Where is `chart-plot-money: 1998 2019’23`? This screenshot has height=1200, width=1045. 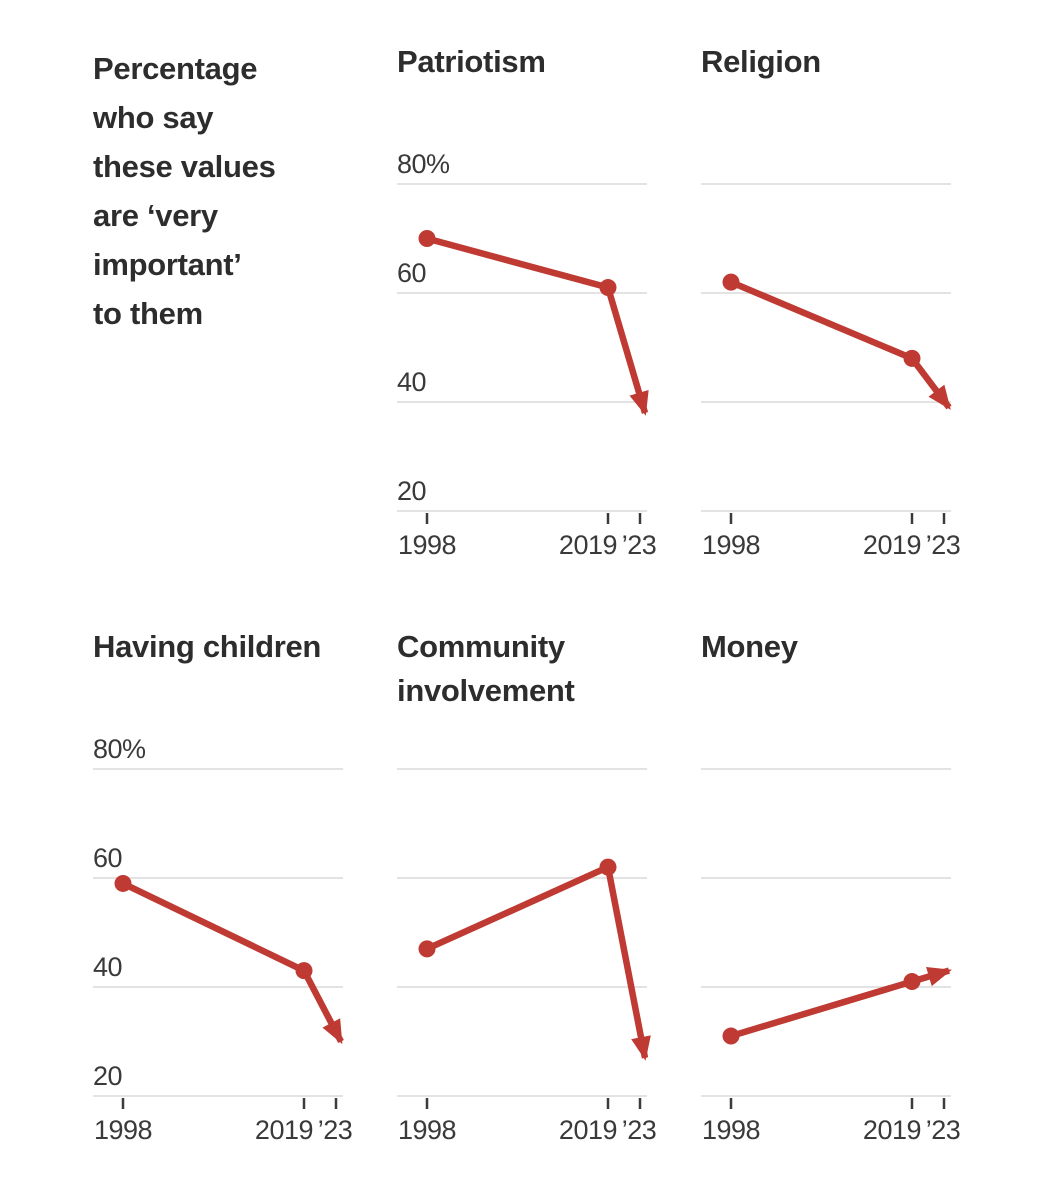 chart-plot-money: 1998 2019’23 is located at coordinates (831, 956).